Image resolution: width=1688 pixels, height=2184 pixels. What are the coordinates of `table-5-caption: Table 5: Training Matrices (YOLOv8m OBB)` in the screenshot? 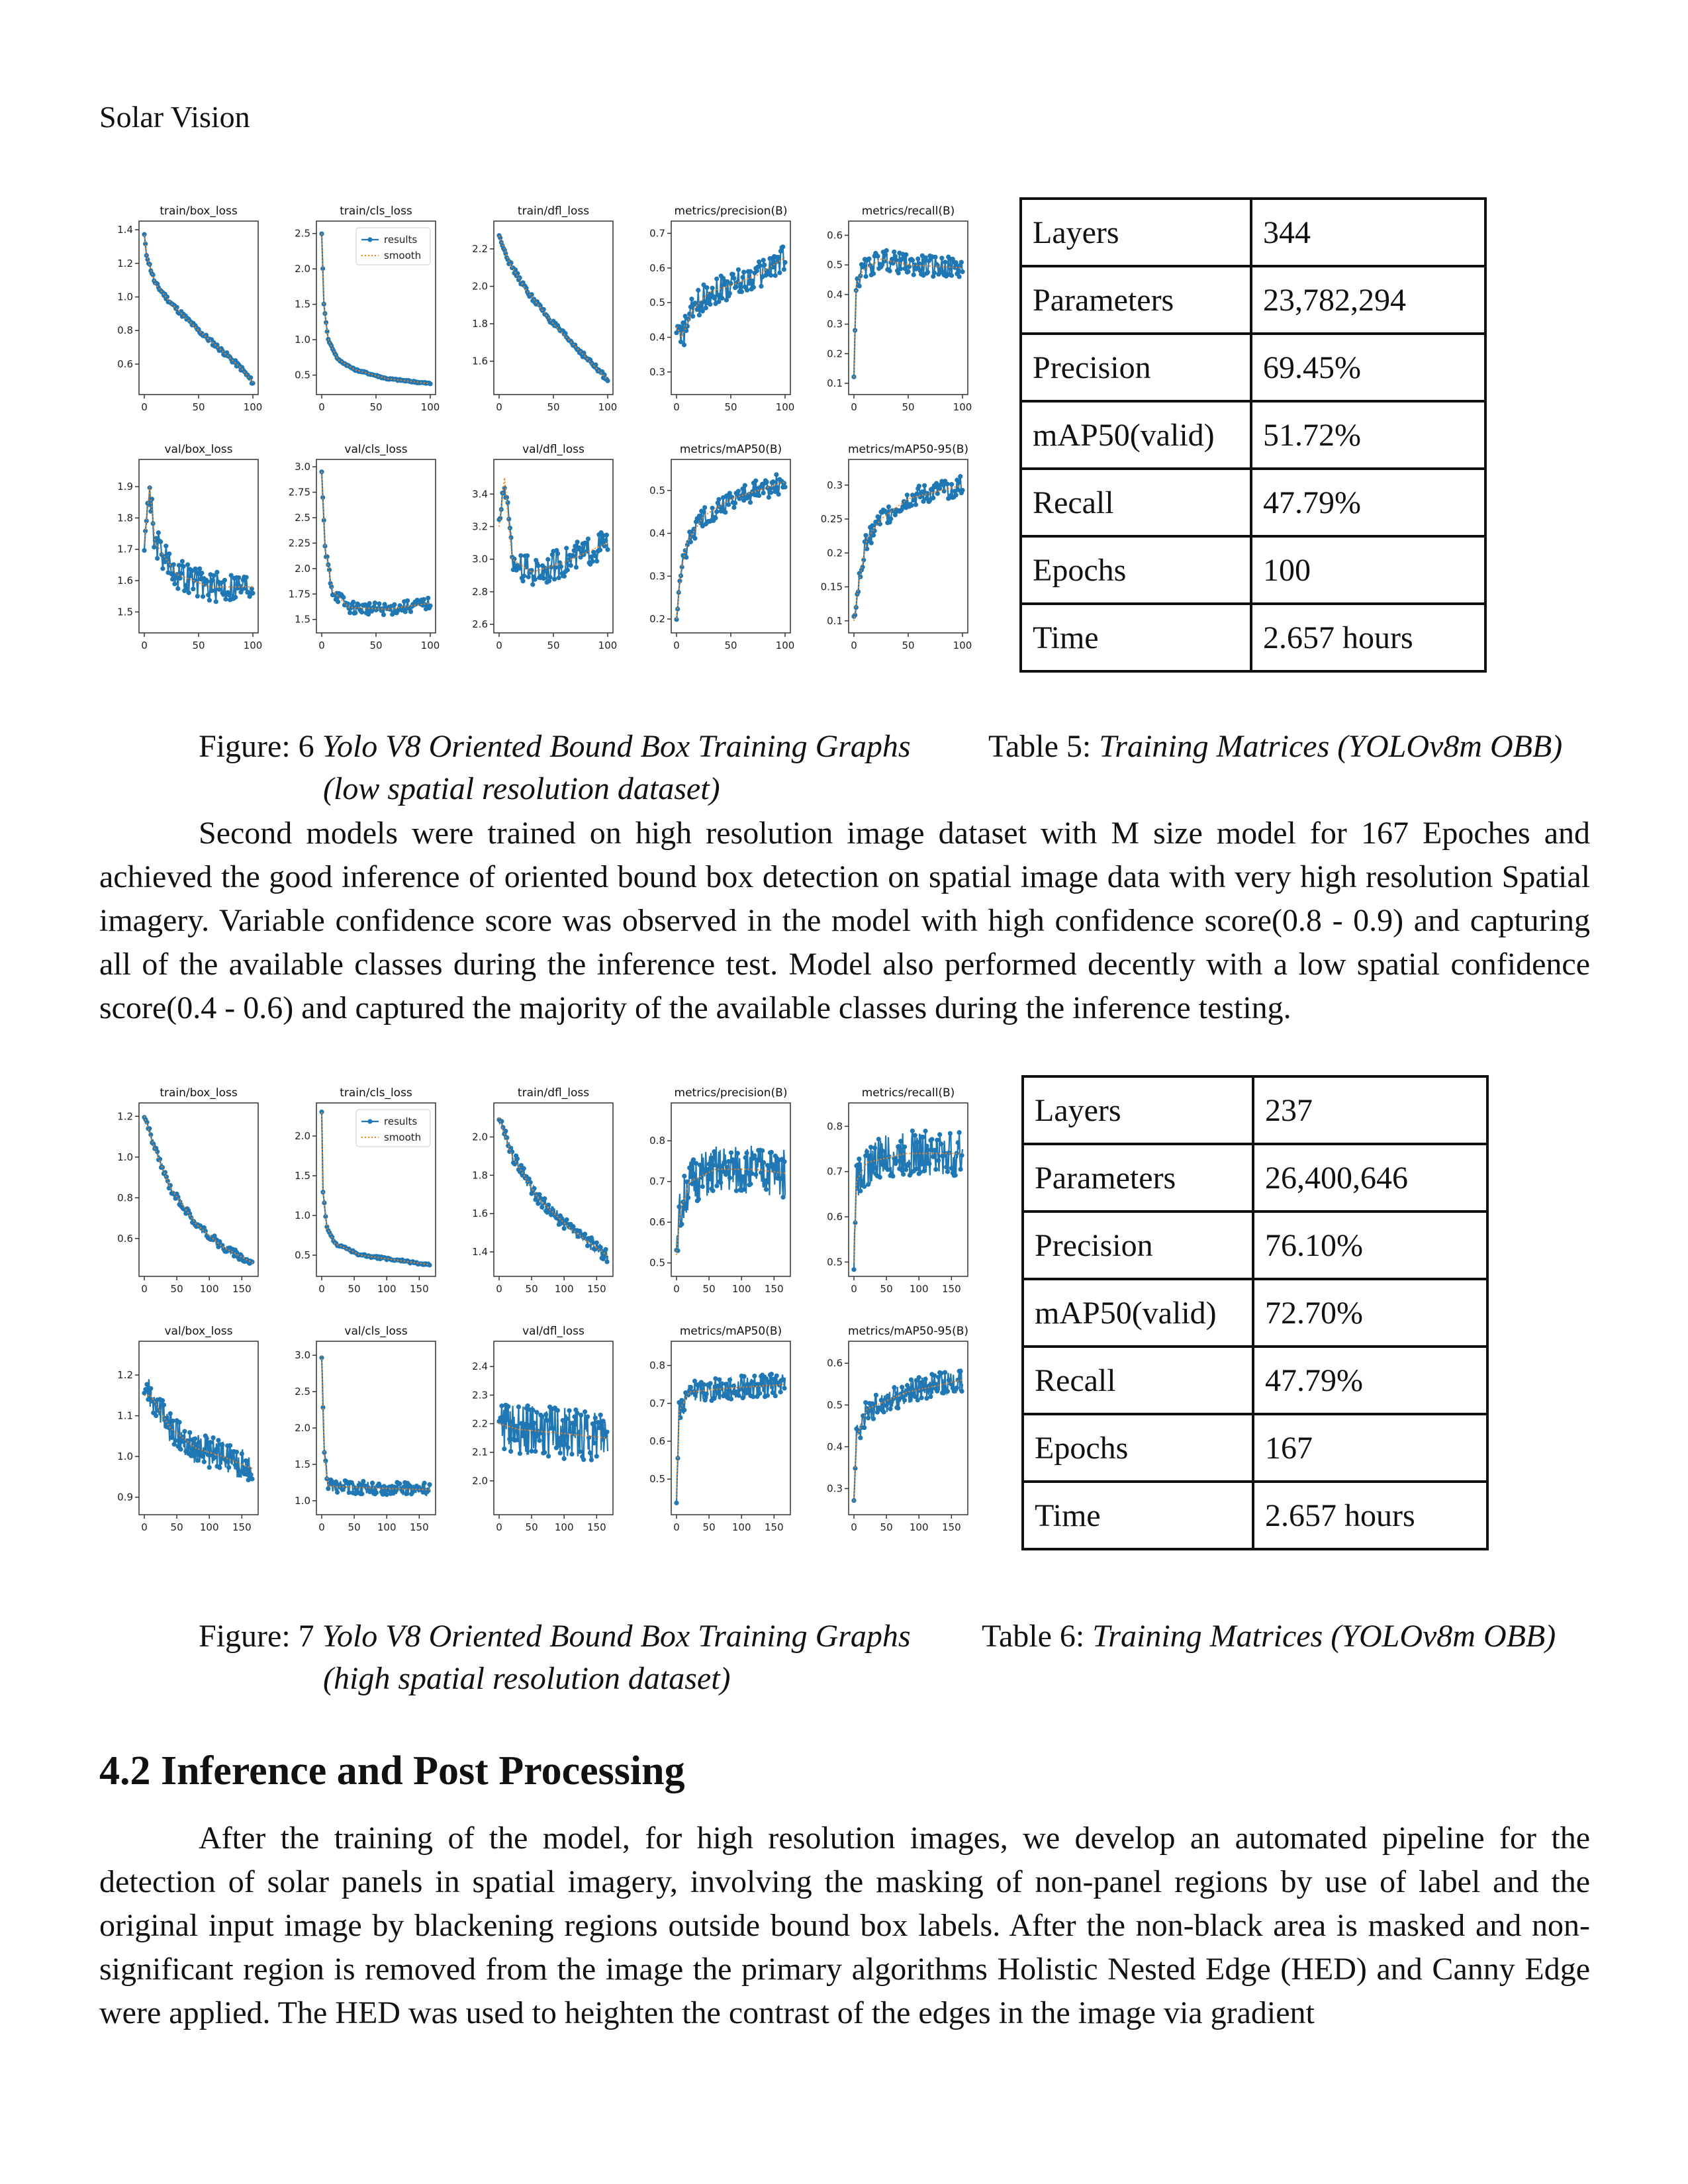 It's located at (1275, 747).